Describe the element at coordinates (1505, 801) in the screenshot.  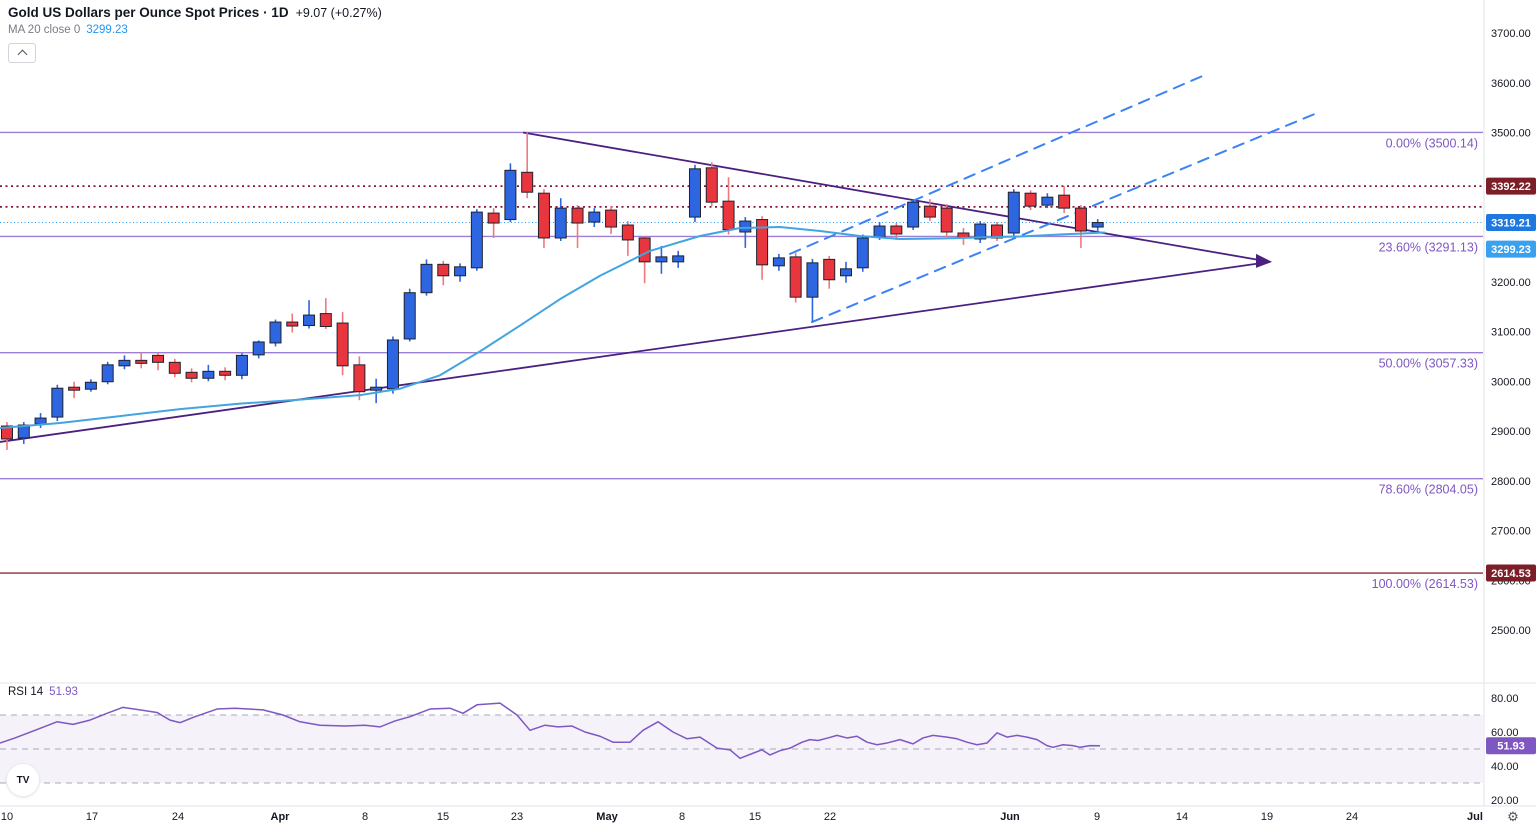
I see `rsi-axis-label: 20.00` at that location.